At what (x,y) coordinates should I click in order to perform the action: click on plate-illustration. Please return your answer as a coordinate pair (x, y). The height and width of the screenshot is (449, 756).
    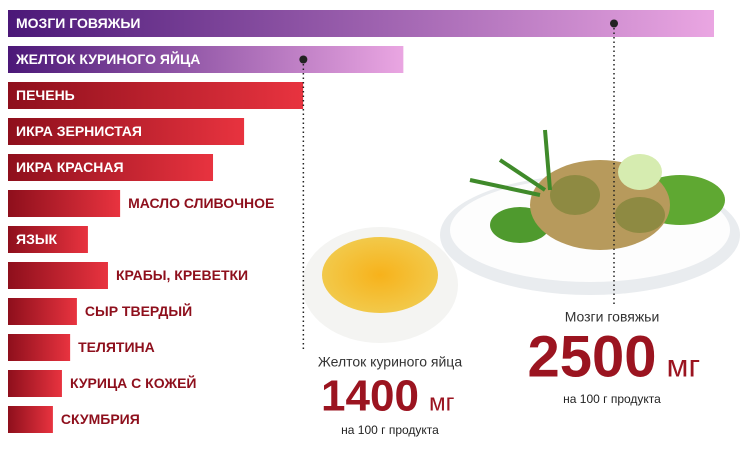
    Looking at the image, I should click on (590, 212).